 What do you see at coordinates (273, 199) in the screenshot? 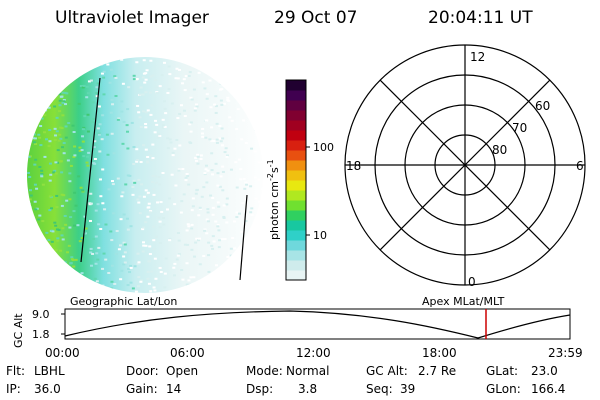
I see `colorbar-label: photon cm-2s-1` at bounding box center [273, 199].